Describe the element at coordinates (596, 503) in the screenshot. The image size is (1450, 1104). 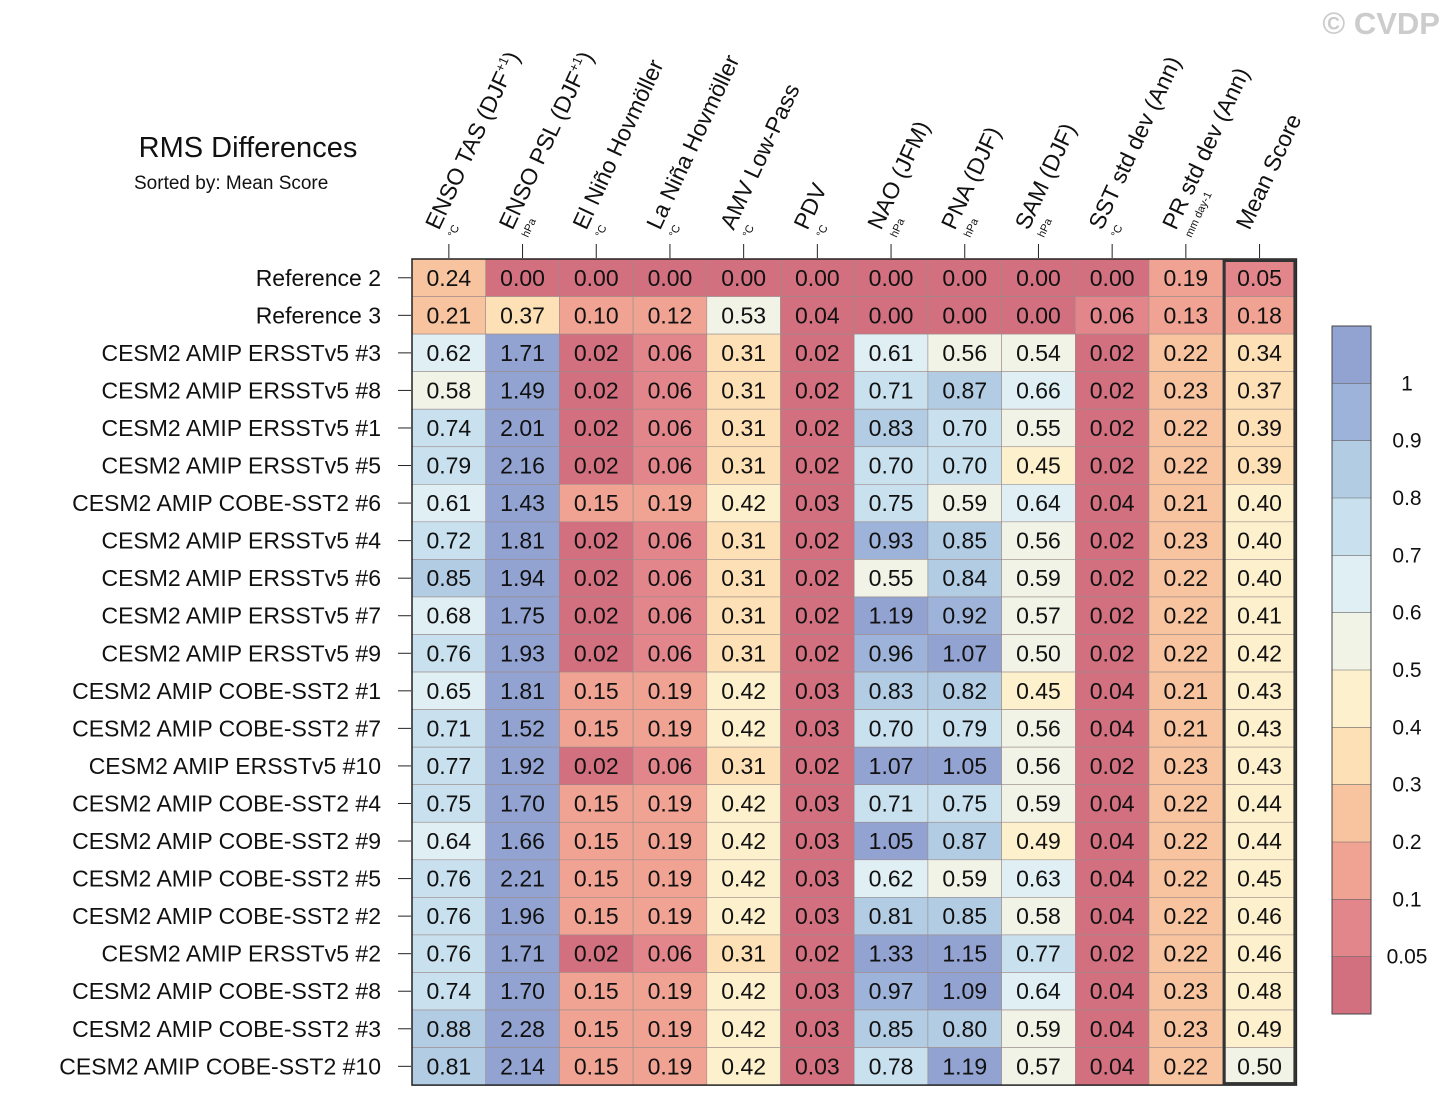
I see `cell-value-label: 0.15` at that location.